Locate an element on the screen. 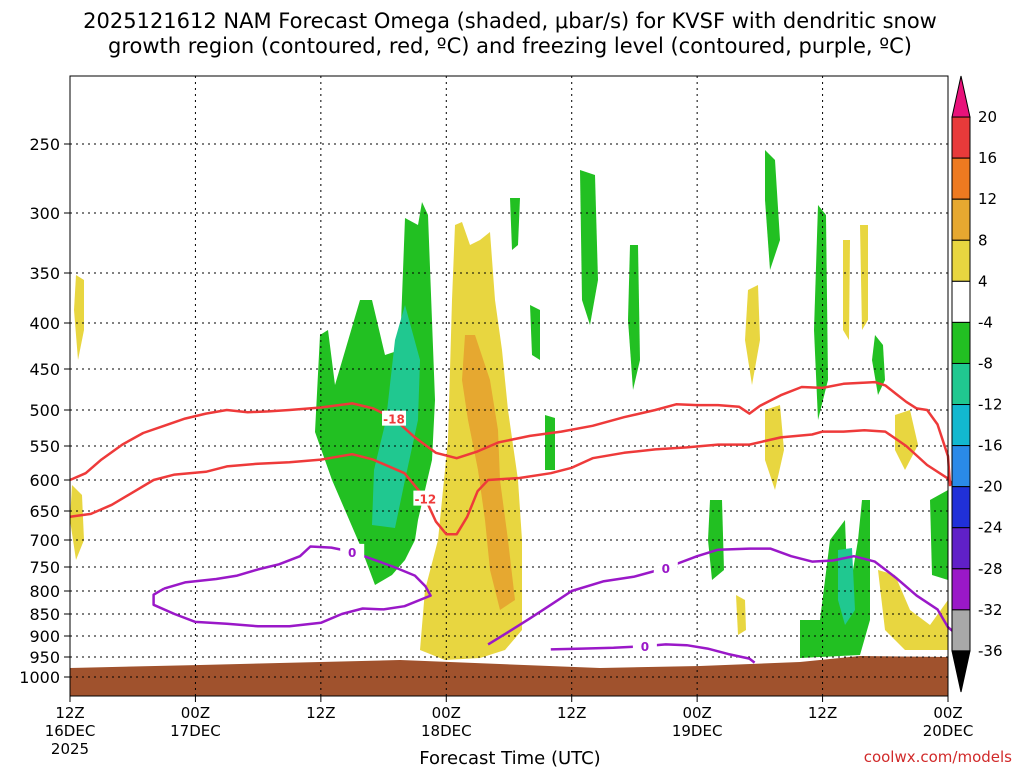 Image resolution: width=1024 pixels, height=768 pixels. contour-dgz-bottom is located at coordinates (517, 482).